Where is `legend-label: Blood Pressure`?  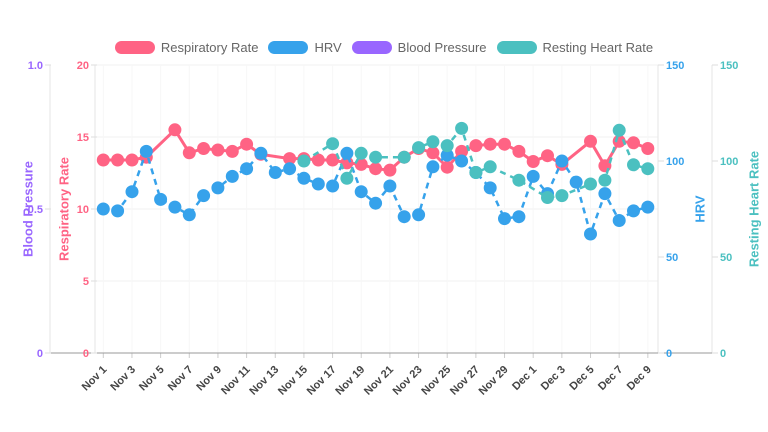
legend-label: Blood Pressure is located at coordinates (442, 47).